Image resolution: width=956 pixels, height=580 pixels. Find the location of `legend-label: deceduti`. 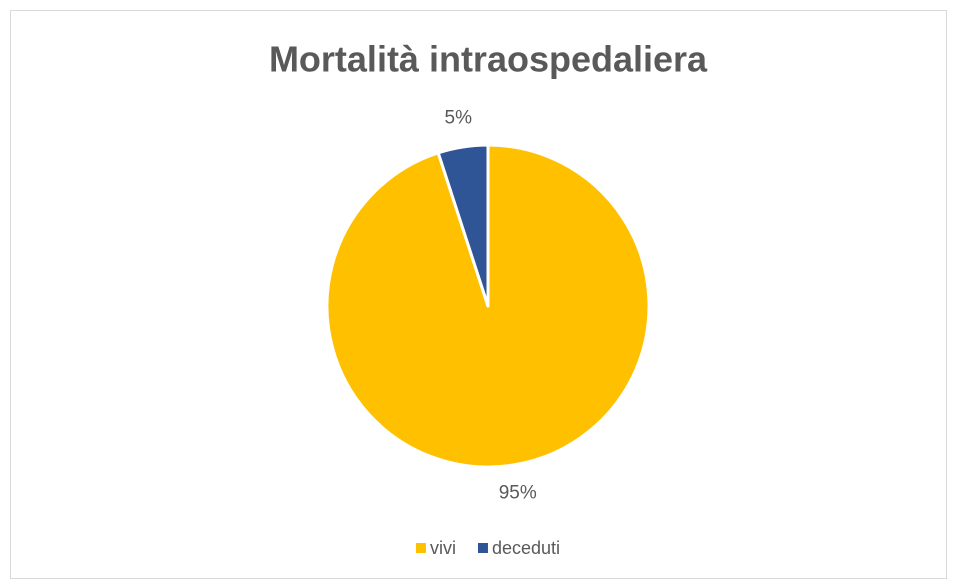

legend-label: deceduti is located at coordinates (526, 548).